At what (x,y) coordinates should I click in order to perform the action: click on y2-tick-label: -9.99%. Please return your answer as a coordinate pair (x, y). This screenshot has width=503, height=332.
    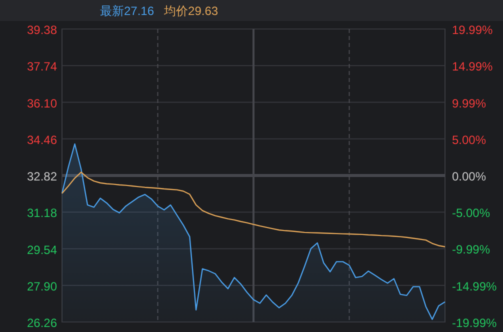
    Looking at the image, I should click on (471, 249).